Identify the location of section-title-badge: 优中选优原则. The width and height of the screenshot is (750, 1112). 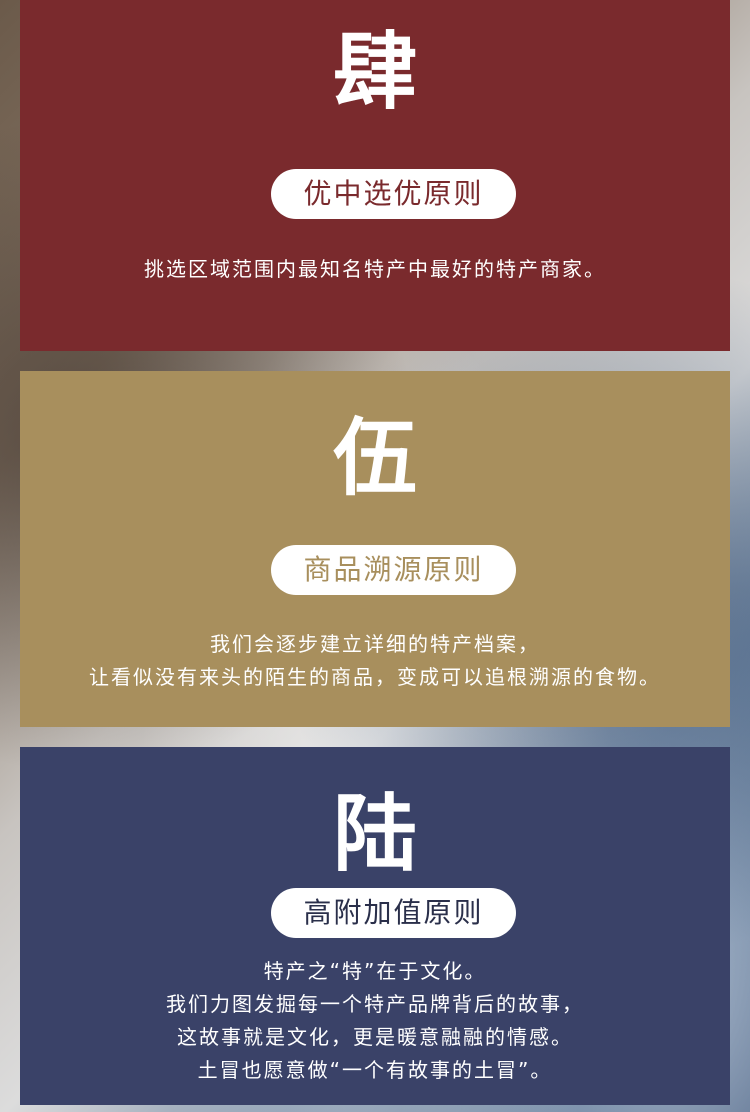
(393, 194).